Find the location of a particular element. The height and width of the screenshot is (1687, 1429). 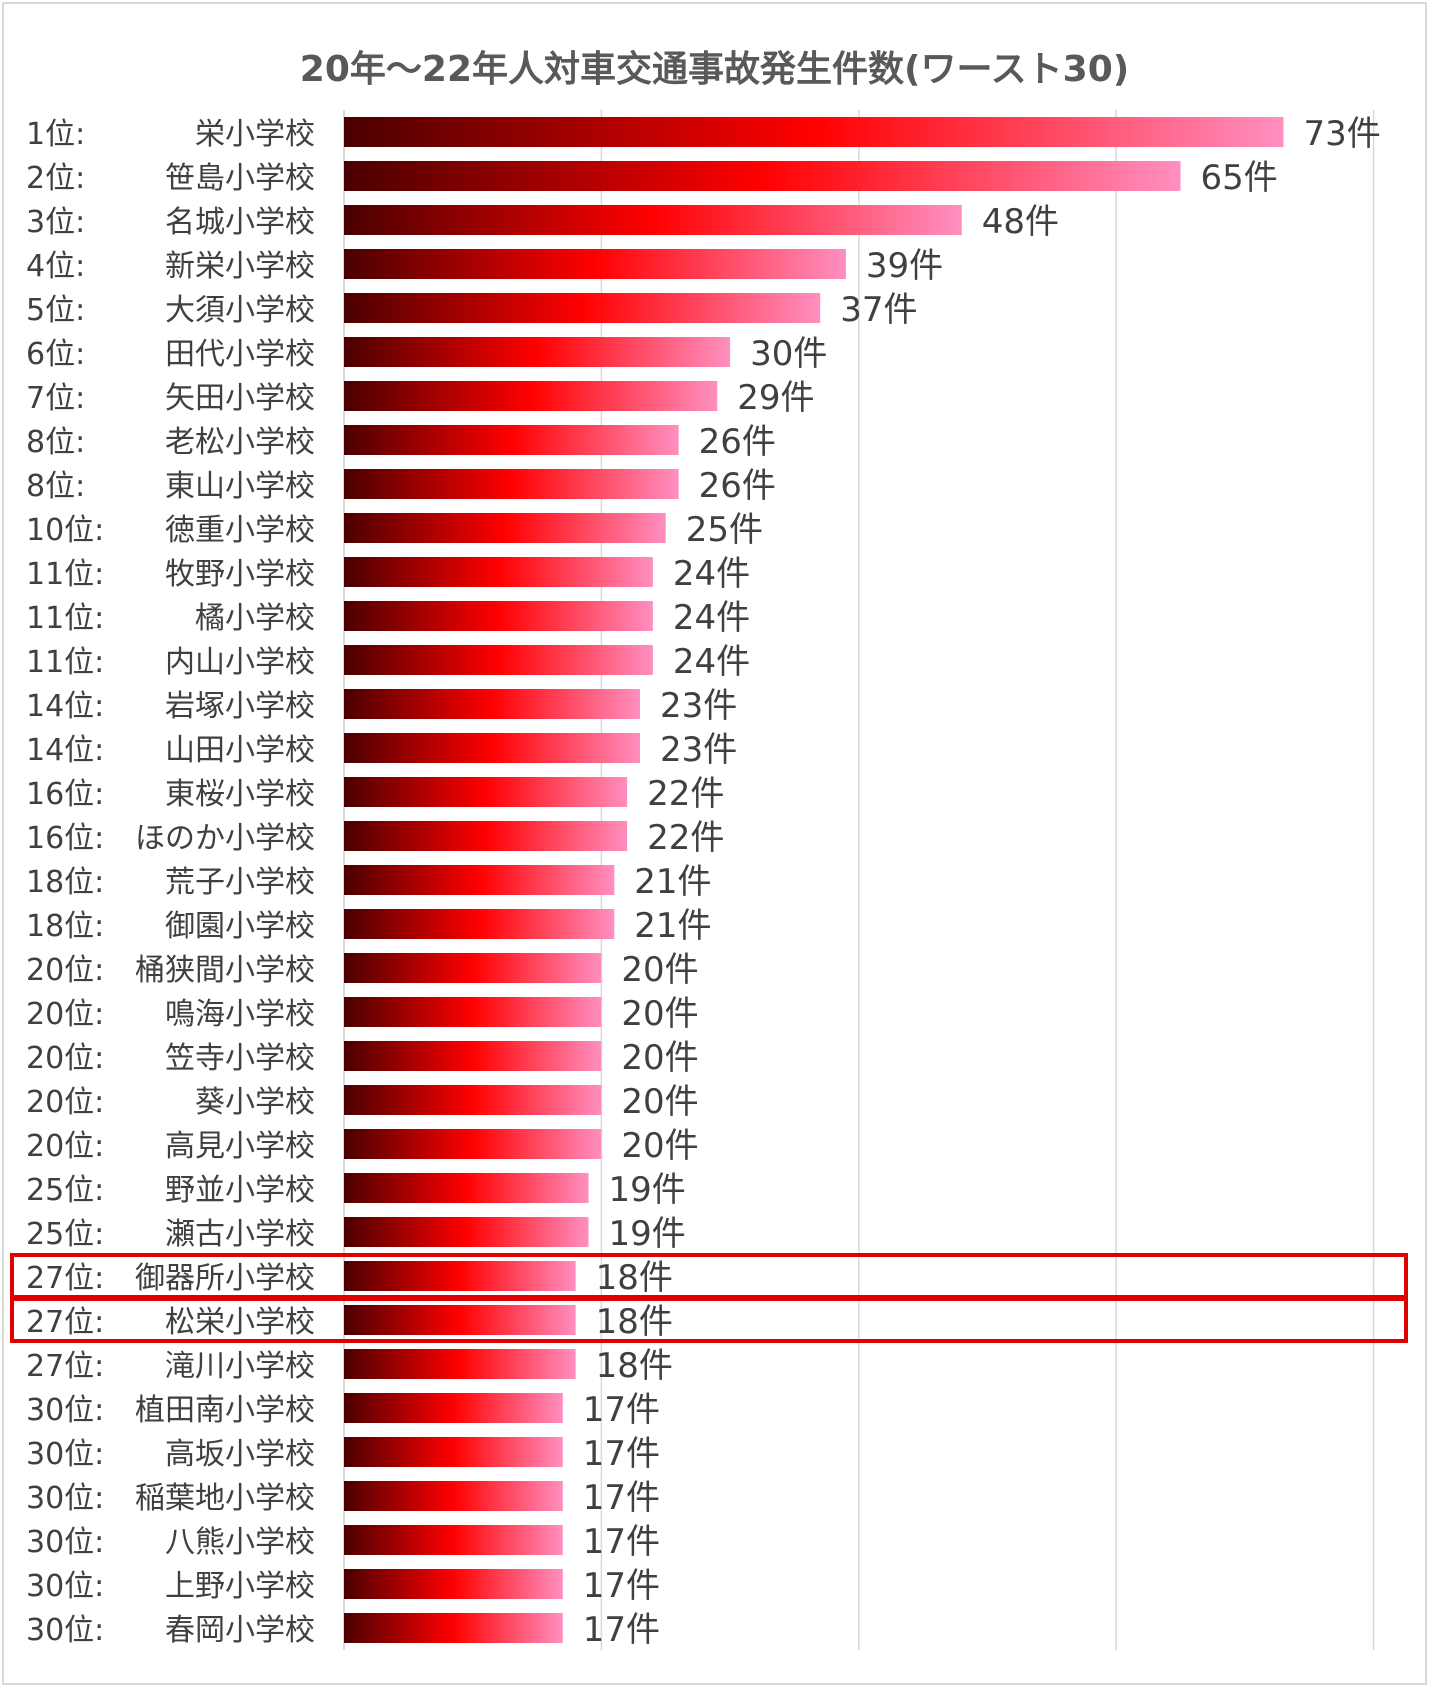

rank-label: 2位: is located at coordinates (55, 178).